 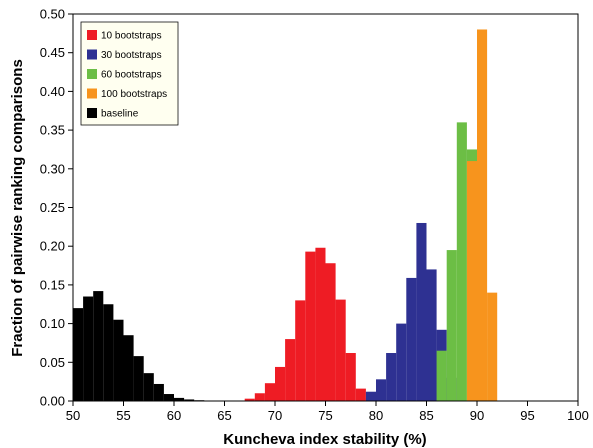 I want to click on y-tick-label: 0.30, so click(x=52, y=168).